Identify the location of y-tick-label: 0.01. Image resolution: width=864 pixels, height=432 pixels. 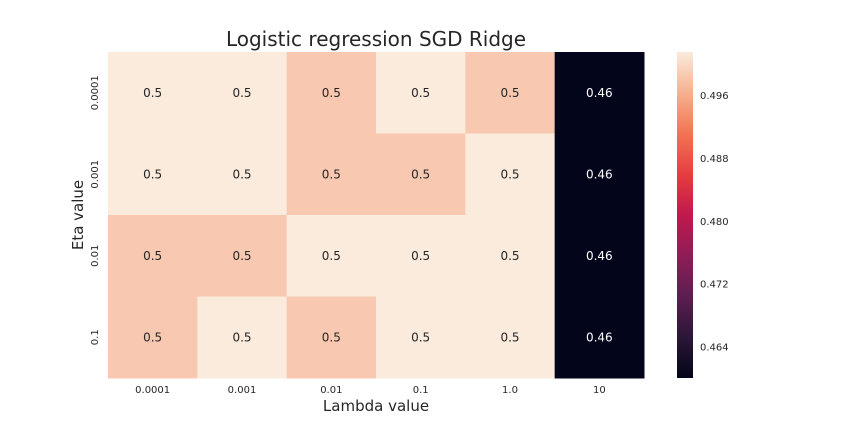
(95, 256).